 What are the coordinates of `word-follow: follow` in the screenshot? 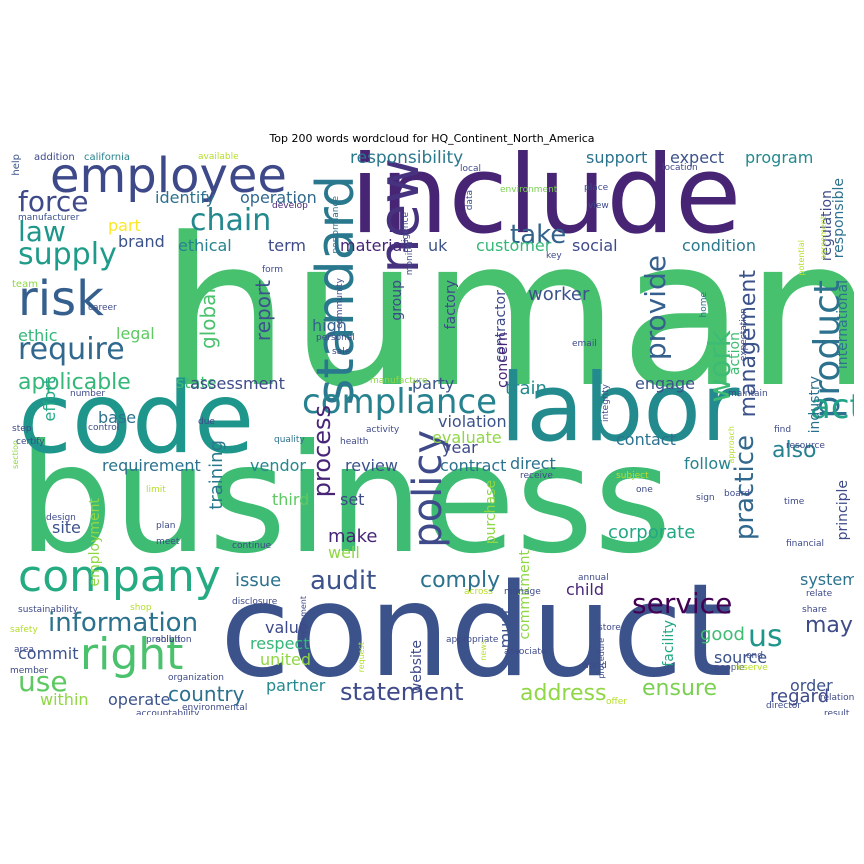 It's located at (708, 463).